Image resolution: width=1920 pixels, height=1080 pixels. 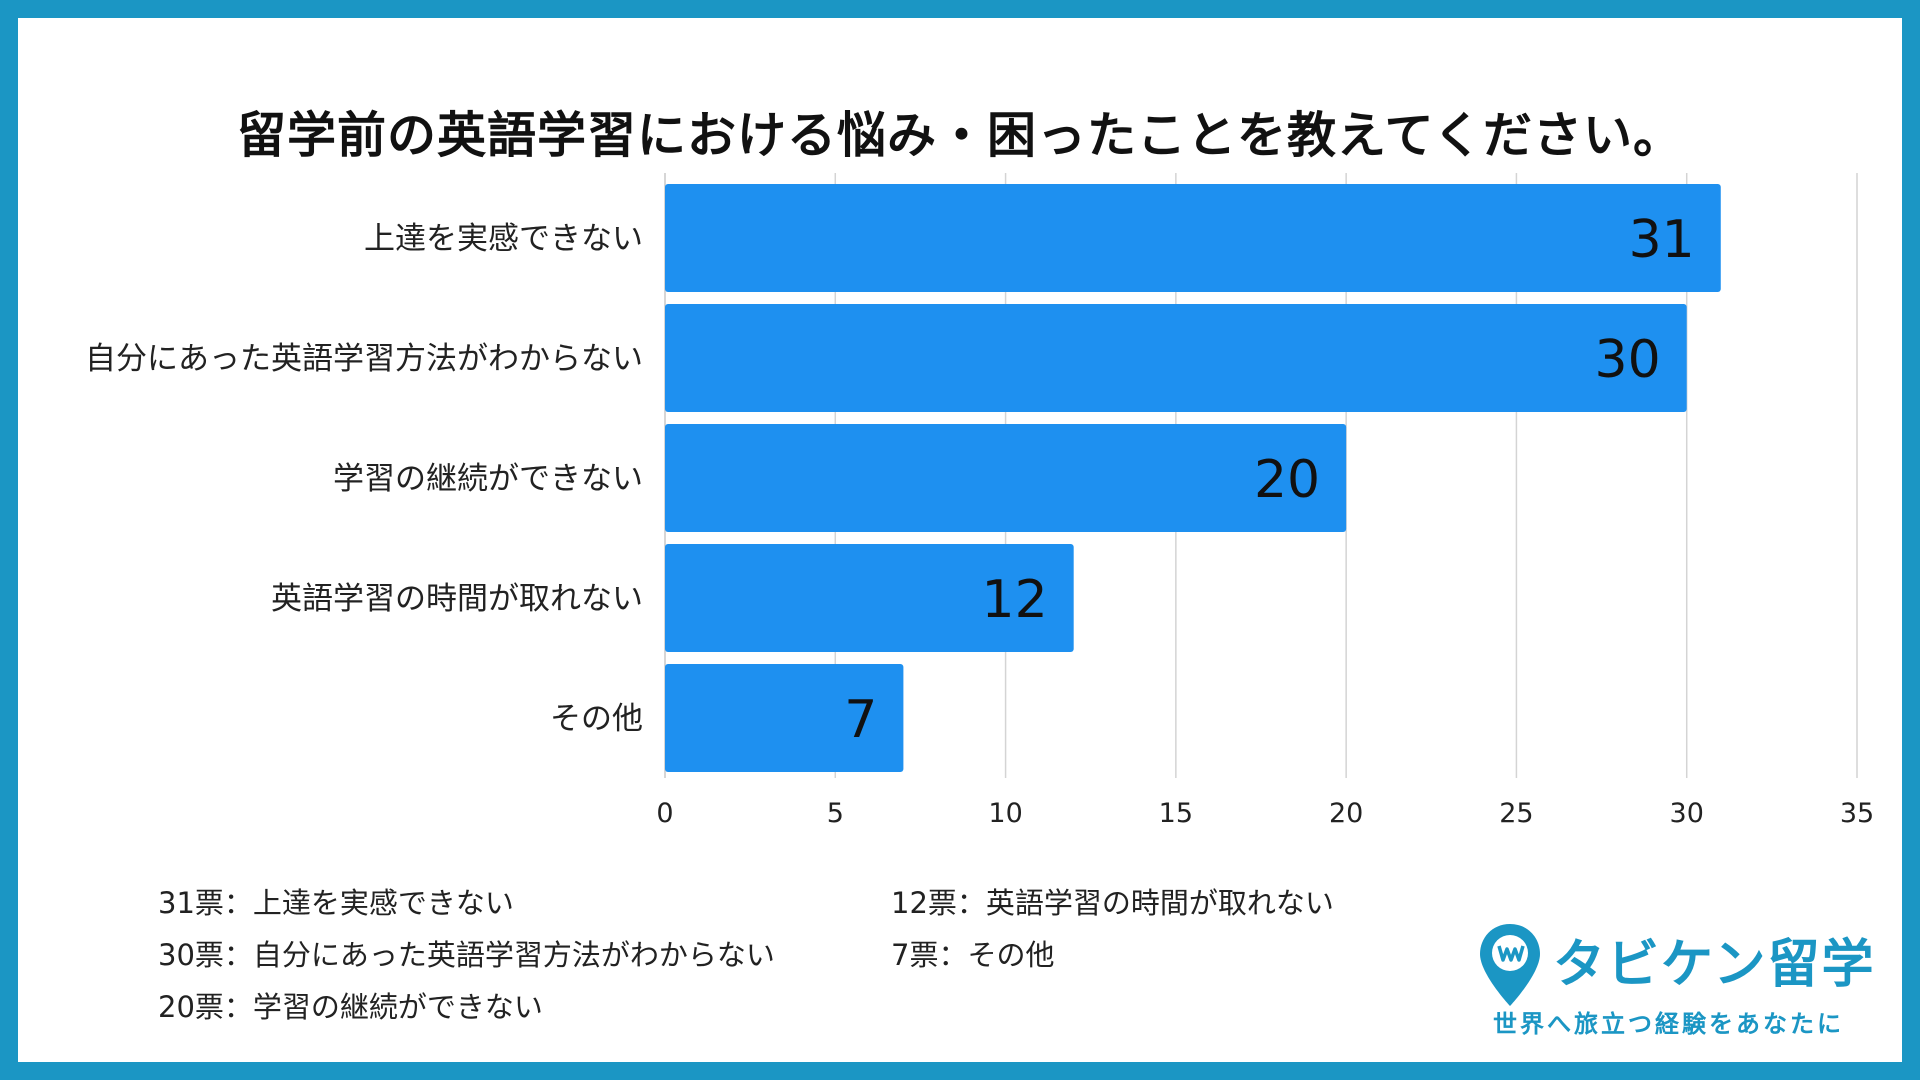 I want to click on x-tick-label: 10, so click(x=1005, y=813).